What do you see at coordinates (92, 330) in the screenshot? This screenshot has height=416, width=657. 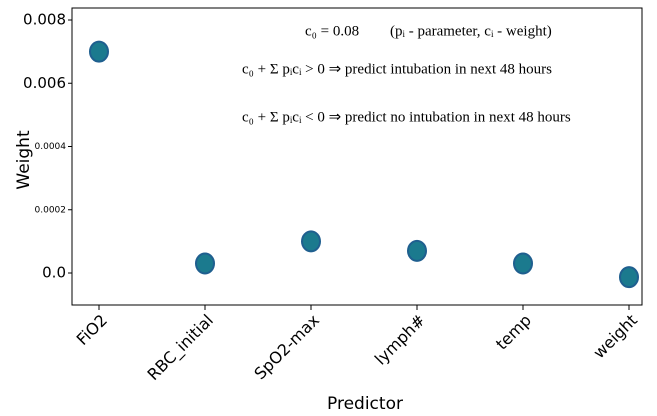 I see `x-tick-label: FiO2` at bounding box center [92, 330].